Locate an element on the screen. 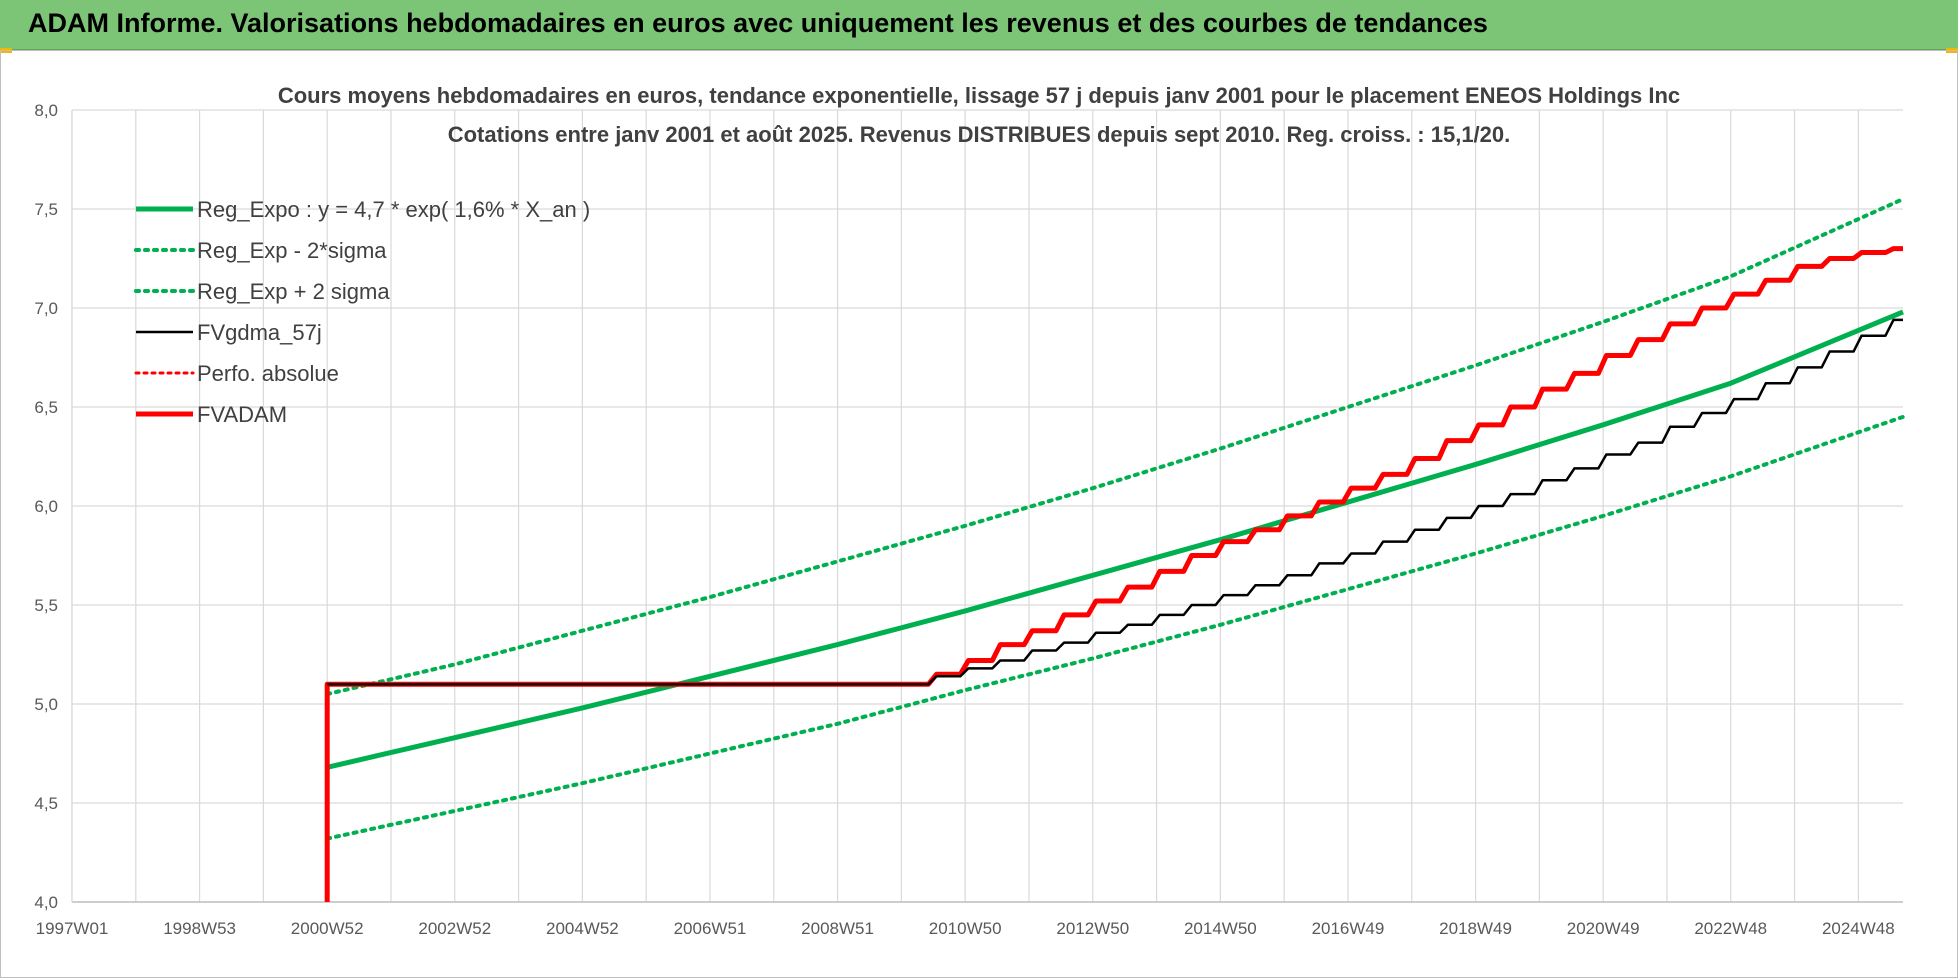 This screenshot has height=978, width=1958. legend-label: Reg_Expo : y = 4,7 * exp( 1,6% * X_an ) is located at coordinates (393, 209).